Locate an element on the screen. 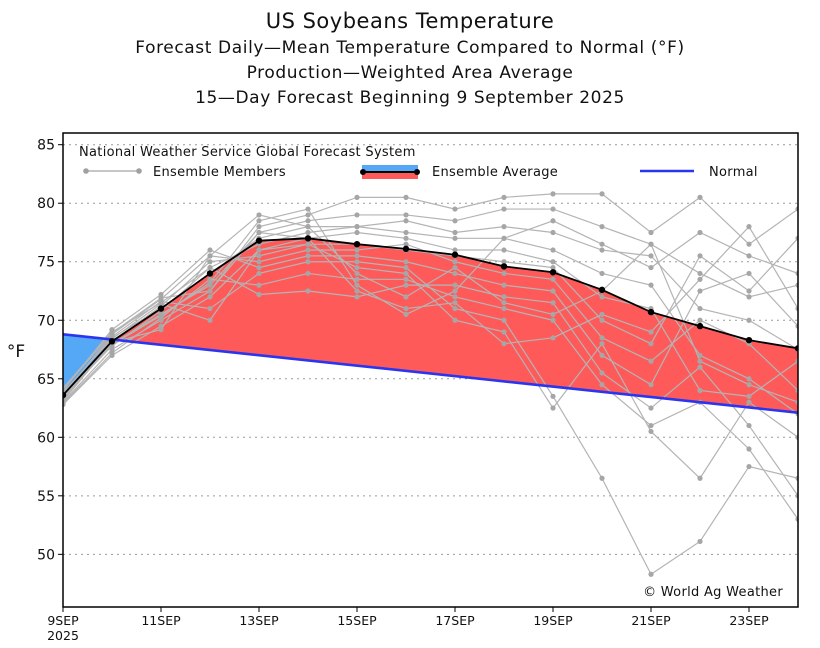 This screenshot has width=820, height=648. legend-members-label: Ensemble Members is located at coordinates (219, 172).